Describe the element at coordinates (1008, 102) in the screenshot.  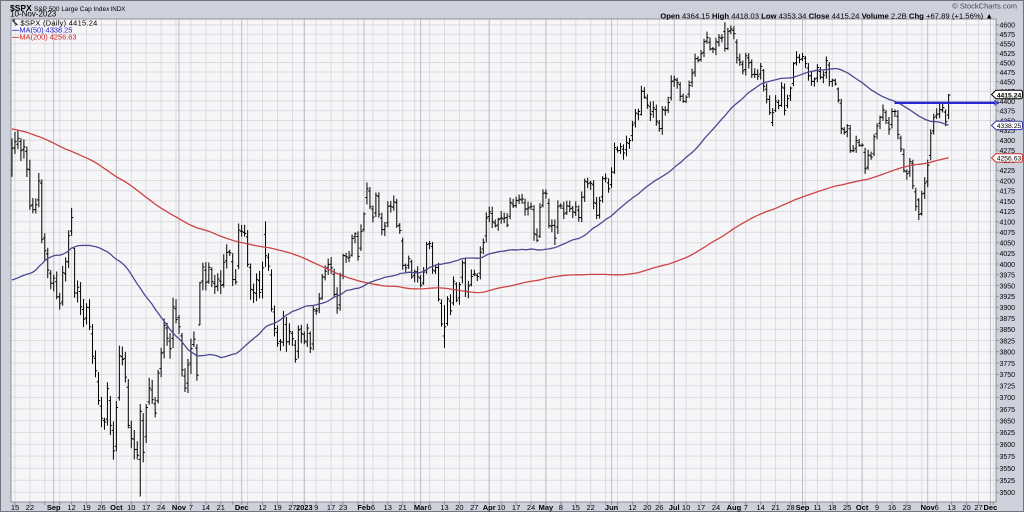
I see `svg-text: 4400` at that location.